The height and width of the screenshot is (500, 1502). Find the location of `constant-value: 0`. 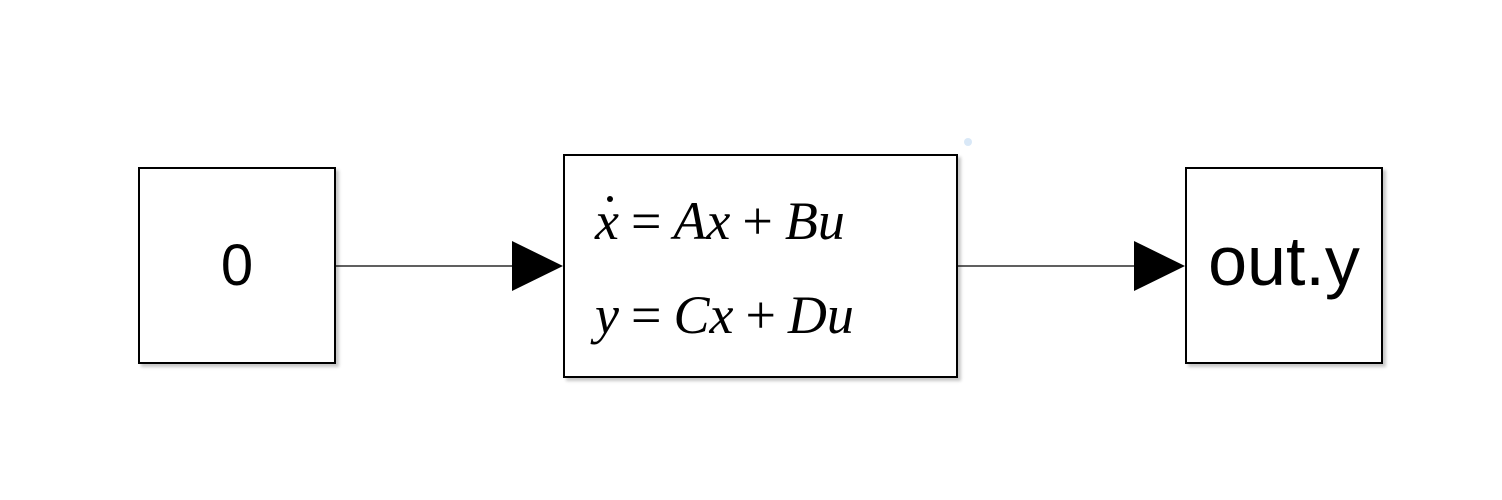

constant-value: 0 is located at coordinates (237, 265).